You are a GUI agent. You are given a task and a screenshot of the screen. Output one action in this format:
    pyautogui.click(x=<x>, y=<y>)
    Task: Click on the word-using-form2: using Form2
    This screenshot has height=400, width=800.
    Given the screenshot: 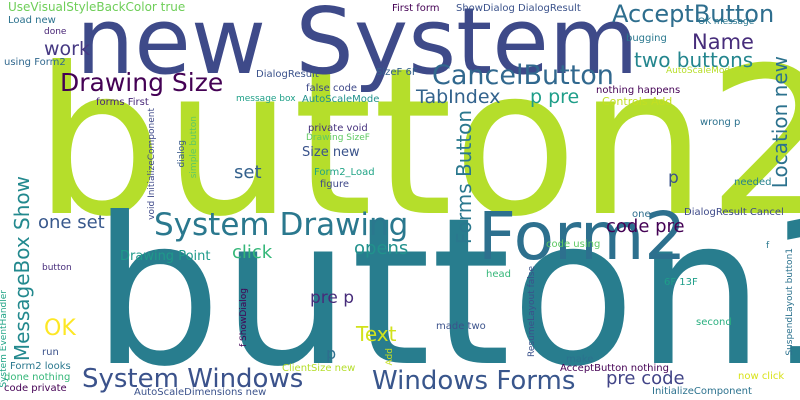 What is the action you would take?
    pyautogui.click(x=35, y=62)
    